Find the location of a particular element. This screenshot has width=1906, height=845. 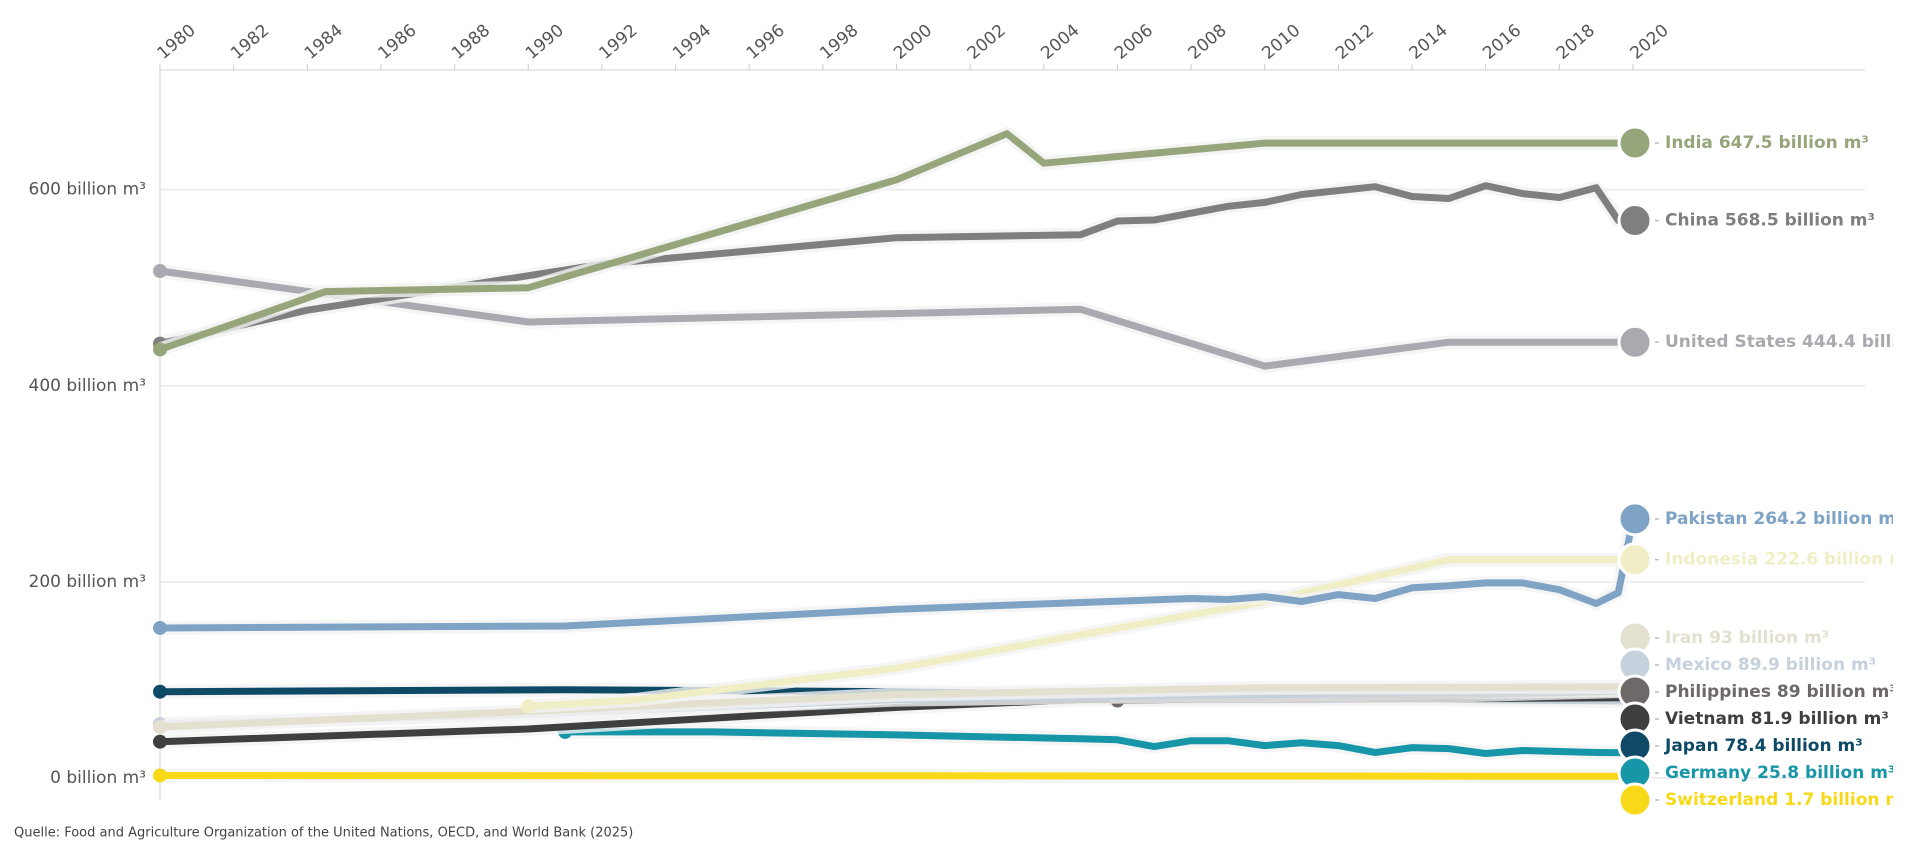

x-tick-label: 1998 is located at coordinates (839, 42).